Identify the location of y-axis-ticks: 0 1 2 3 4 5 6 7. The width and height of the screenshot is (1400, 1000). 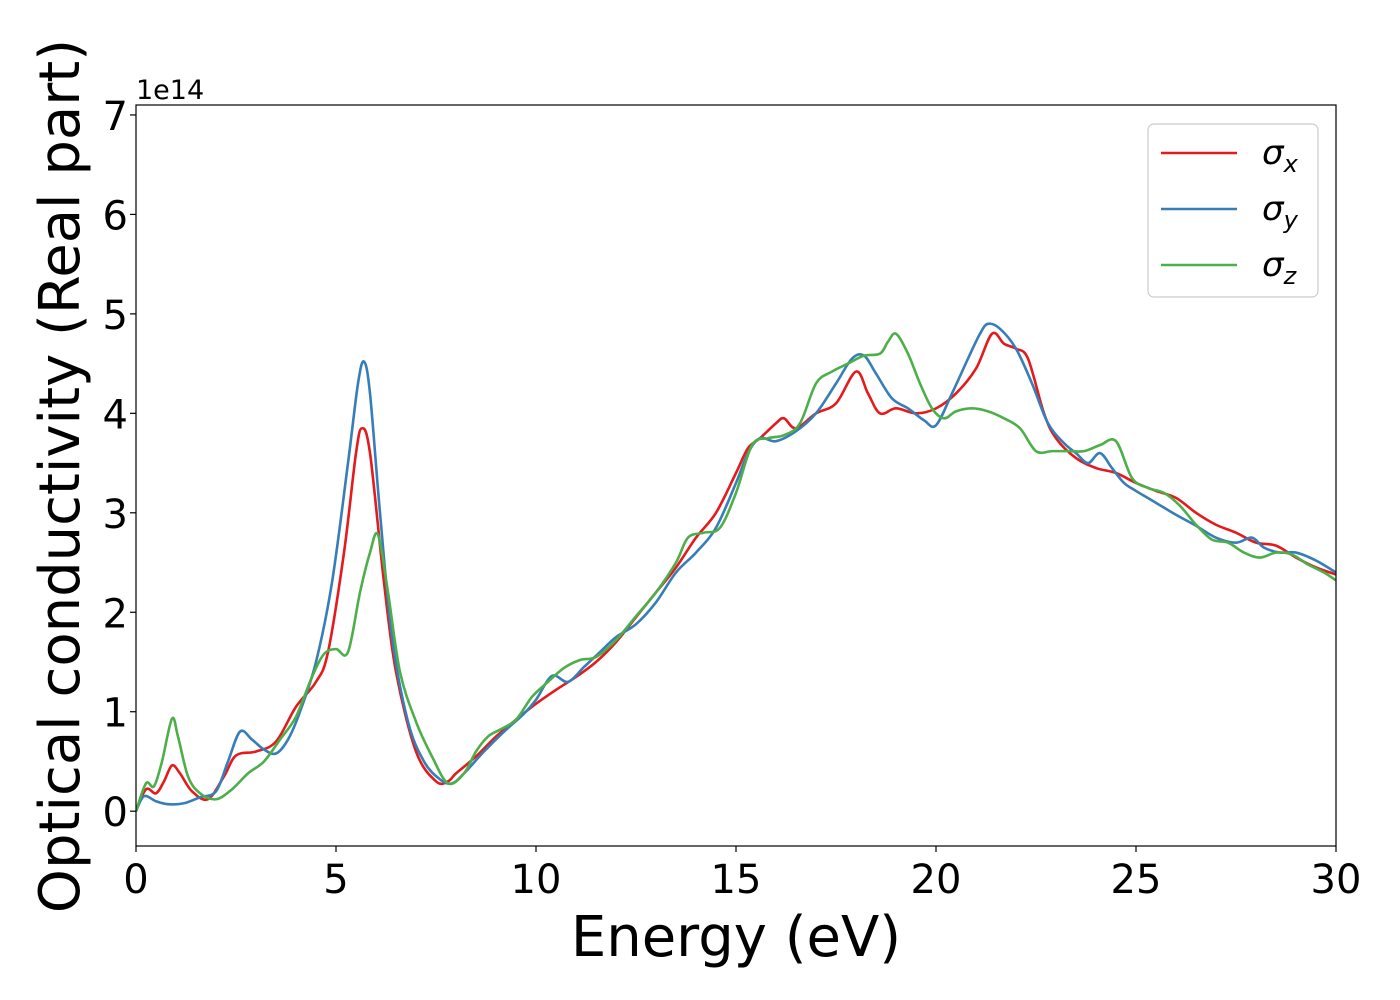
(119, 465).